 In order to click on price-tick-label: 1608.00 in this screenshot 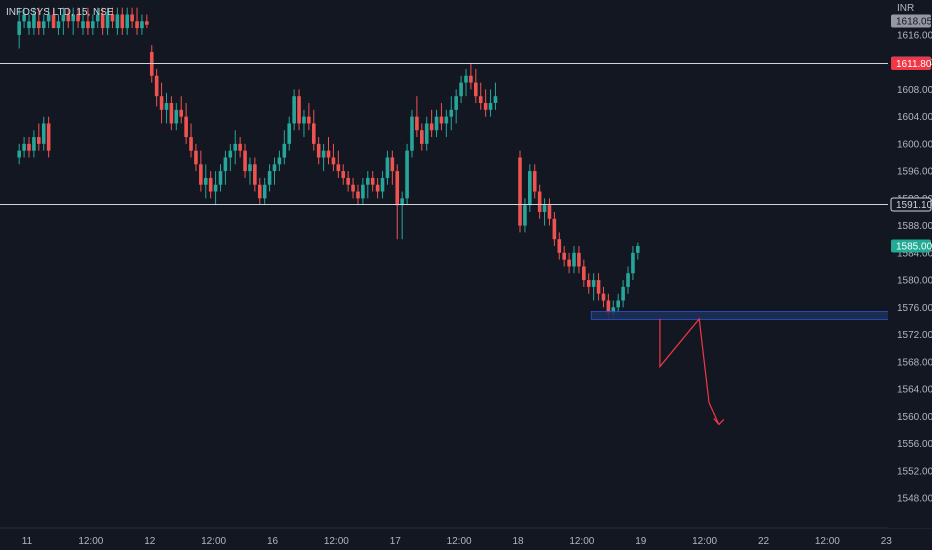, I will do `click(914, 90)`.